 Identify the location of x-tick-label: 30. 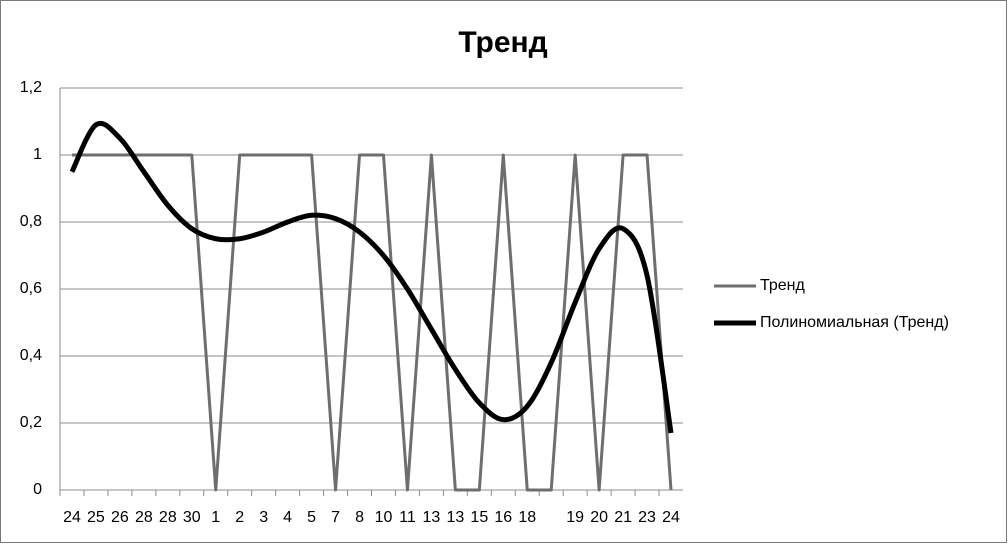
(192, 517).